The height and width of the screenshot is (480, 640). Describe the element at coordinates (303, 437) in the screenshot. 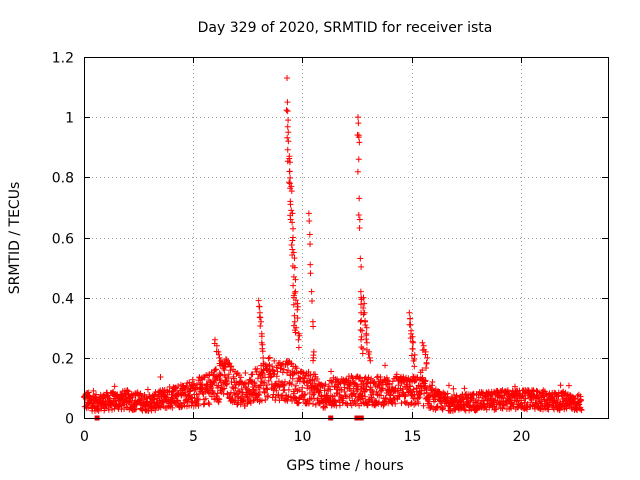

I see `x-tick-label: 10` at that location.